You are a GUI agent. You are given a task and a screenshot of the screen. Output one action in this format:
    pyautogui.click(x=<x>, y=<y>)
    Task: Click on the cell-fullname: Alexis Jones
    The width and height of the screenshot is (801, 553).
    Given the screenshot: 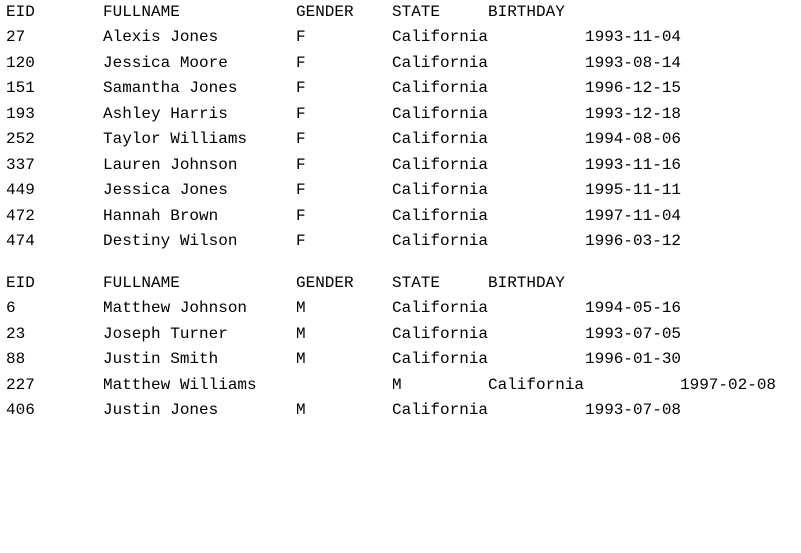 What is the action you would take?
    pyautogui.click(x=161, y=37)
    